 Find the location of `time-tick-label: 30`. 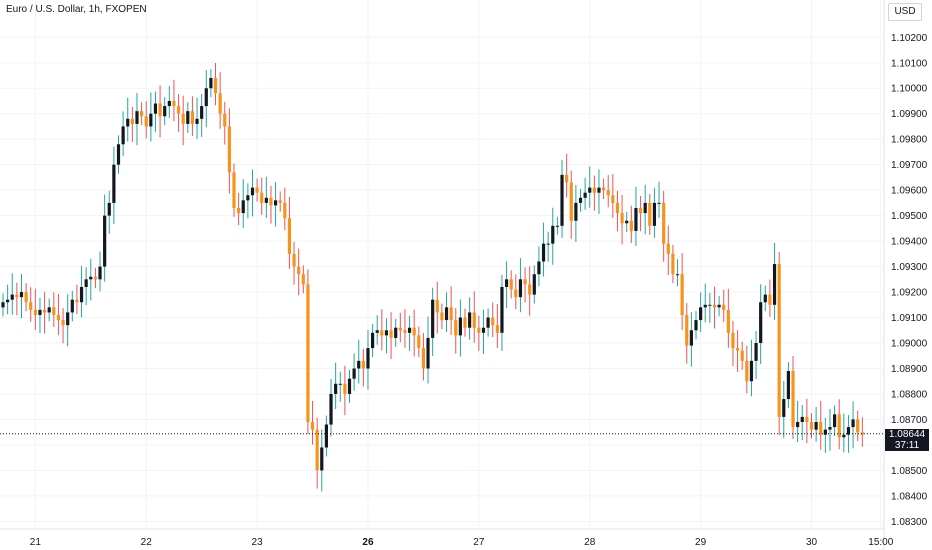

time-tick-label: 30 is located at coordinates (812, 542).